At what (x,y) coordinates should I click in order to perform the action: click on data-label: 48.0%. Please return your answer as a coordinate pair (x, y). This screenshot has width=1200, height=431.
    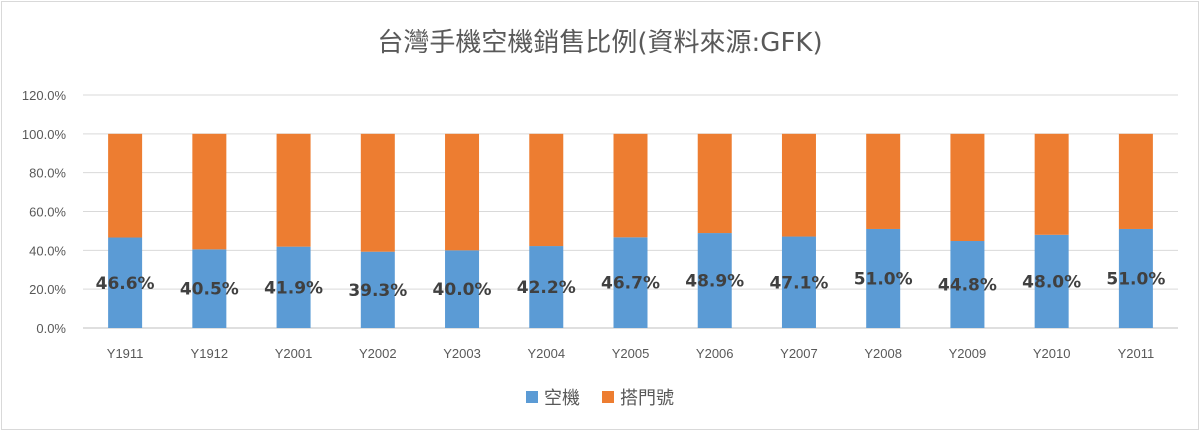
    Looking at the image, I should click on (1051, 282).